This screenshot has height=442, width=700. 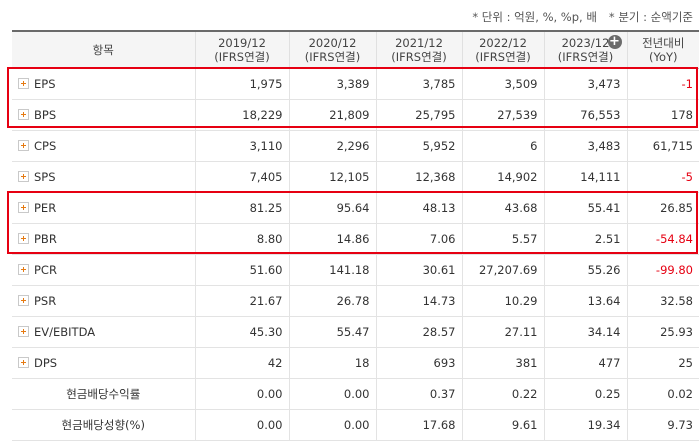 I want to click on cell: 55.47, so click(x=332, y=332).